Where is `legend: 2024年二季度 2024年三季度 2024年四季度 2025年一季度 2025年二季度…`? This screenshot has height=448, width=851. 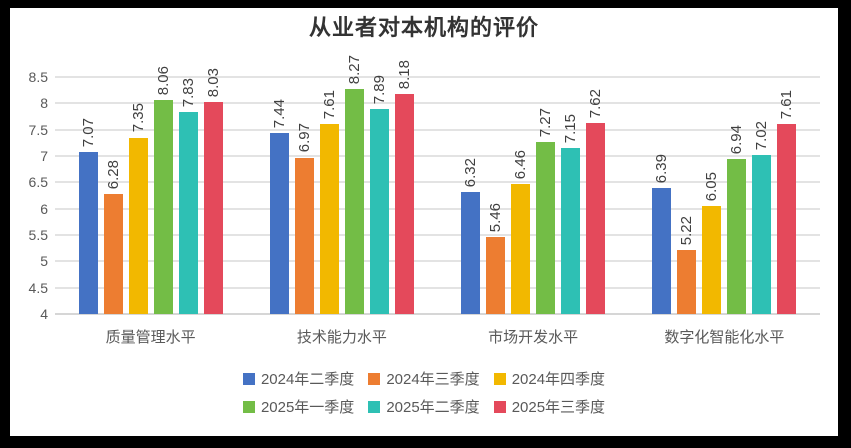 legend: 2024年二季度 2024年三季度 2024年四季度 2025年一季度 2025年二季度… is located at coordinates (424, 392).